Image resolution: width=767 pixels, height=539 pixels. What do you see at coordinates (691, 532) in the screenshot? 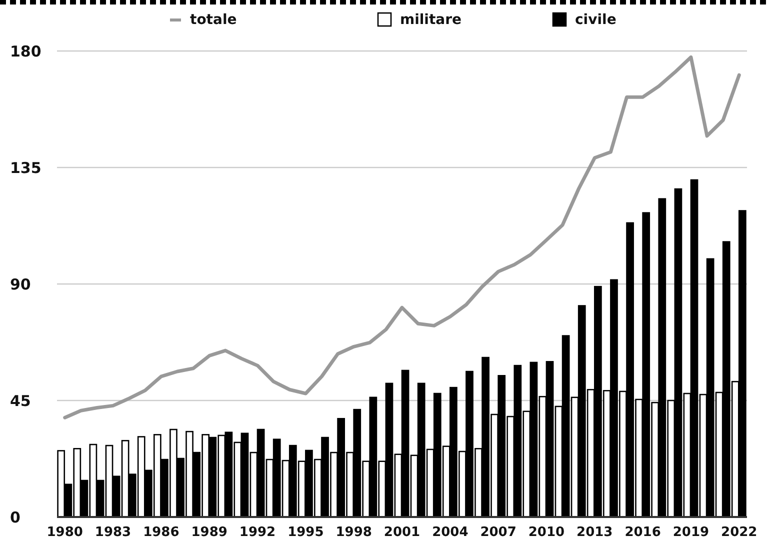
I see `x-tick-label: 2019` at bounding box center [691, 532].